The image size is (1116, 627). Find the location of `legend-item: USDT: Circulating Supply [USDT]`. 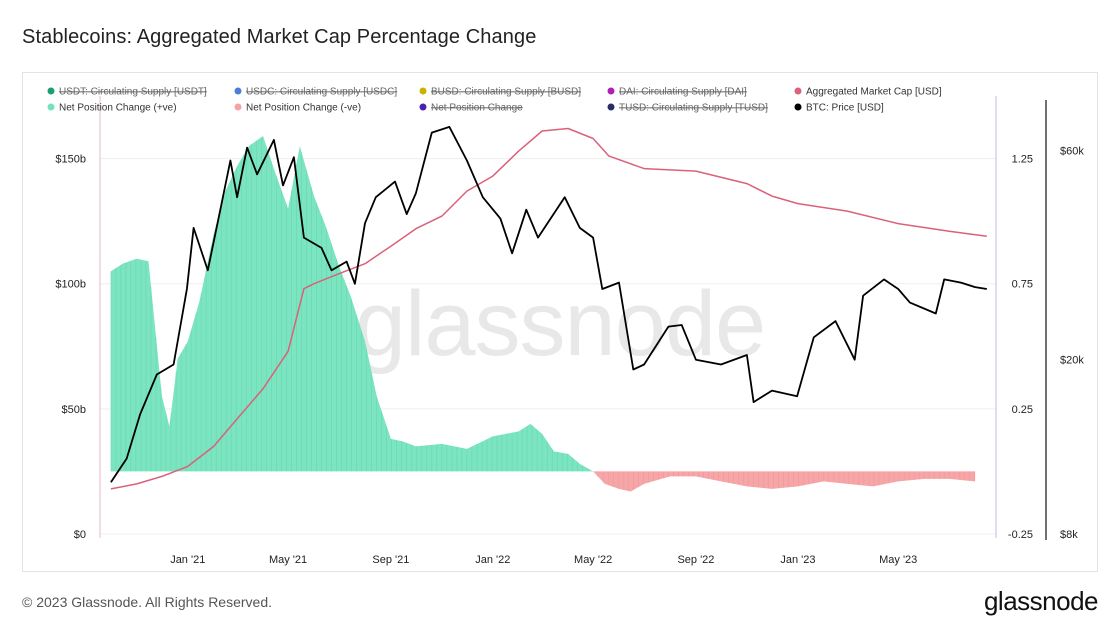

legend-item: USDT: Circulating Supply [USDT] is located at coordinates (127, 92).